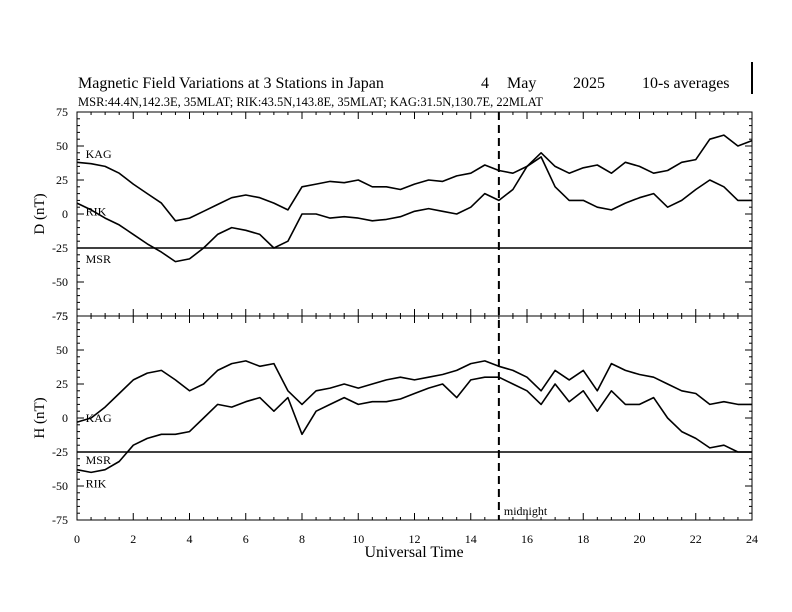 This screenshot has height=612, width=792. I want to click on x-tick-label: 14, so click(471, 539).